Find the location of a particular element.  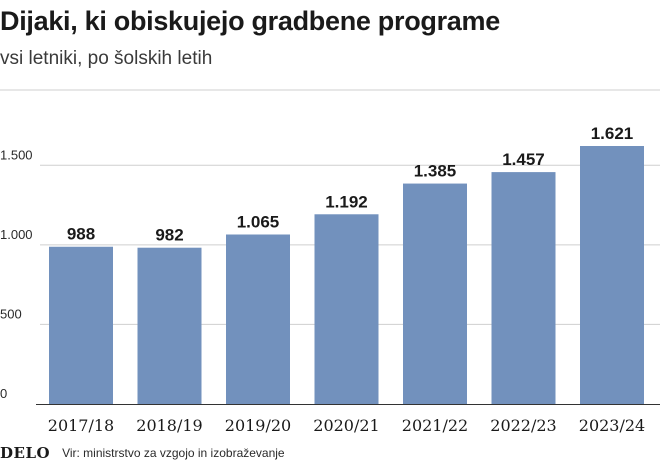

x-tick-label: 2018/19 is located at coordinates (169, 425).